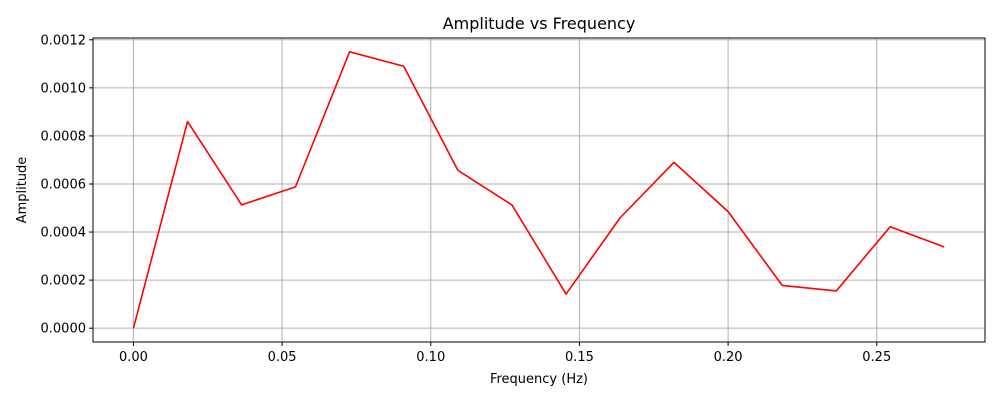 This screenshot has height=400, width=1000. I want to click on y-tick-label: 0.0012, so click(64, 40).